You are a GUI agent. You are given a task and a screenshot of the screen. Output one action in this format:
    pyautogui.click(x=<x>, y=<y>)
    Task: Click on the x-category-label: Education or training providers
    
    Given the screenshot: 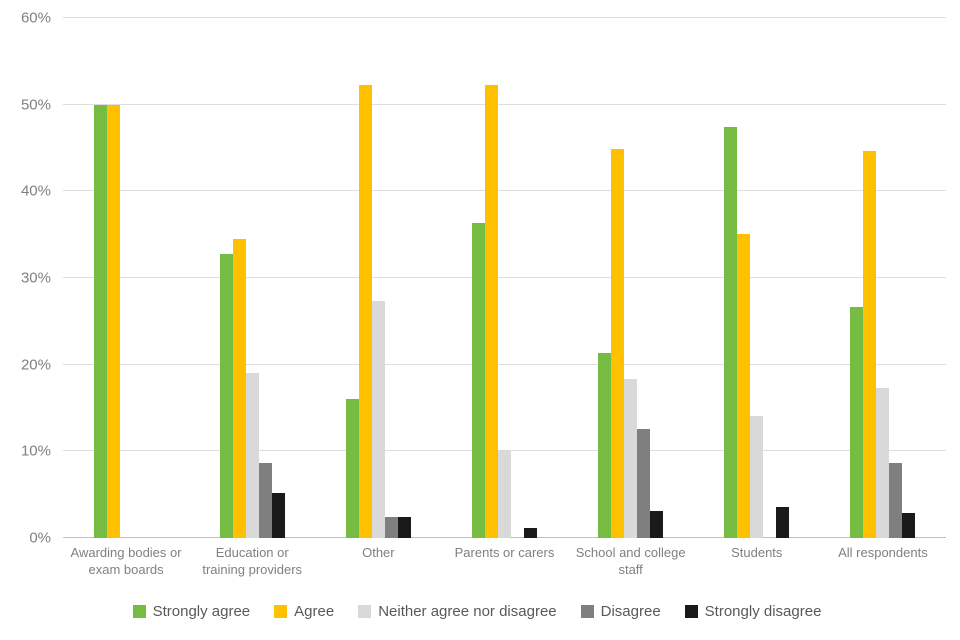 What is the action you would take?
    pyautogui.click(x=252, y=561)
    